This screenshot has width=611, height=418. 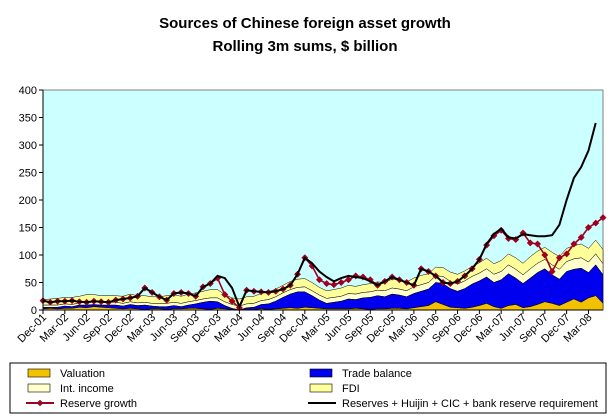 I want to click on legend-item-int-income: Int. income, so click(x=70, y=389).